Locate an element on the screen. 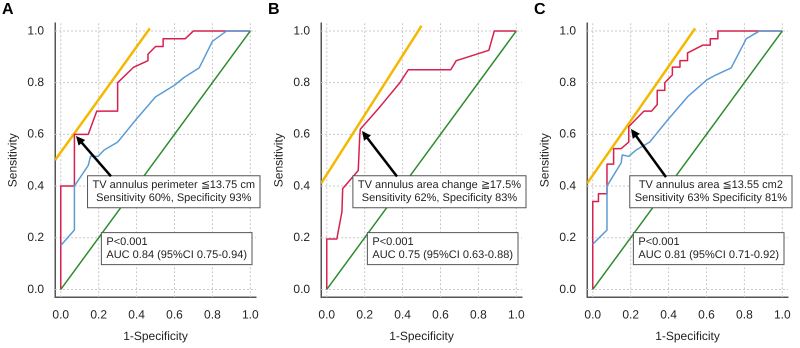  chart-title: C is located at coordinates (540, 9).